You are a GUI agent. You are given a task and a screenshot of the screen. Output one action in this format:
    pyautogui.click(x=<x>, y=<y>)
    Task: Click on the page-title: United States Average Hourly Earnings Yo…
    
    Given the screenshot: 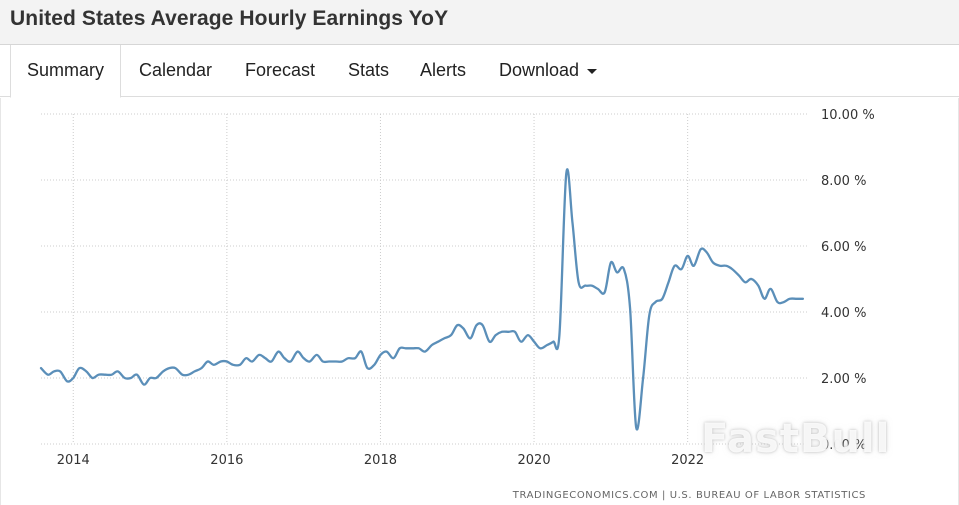 What is the action you would take?
    pyautogui.click(x=229, y=18)
    